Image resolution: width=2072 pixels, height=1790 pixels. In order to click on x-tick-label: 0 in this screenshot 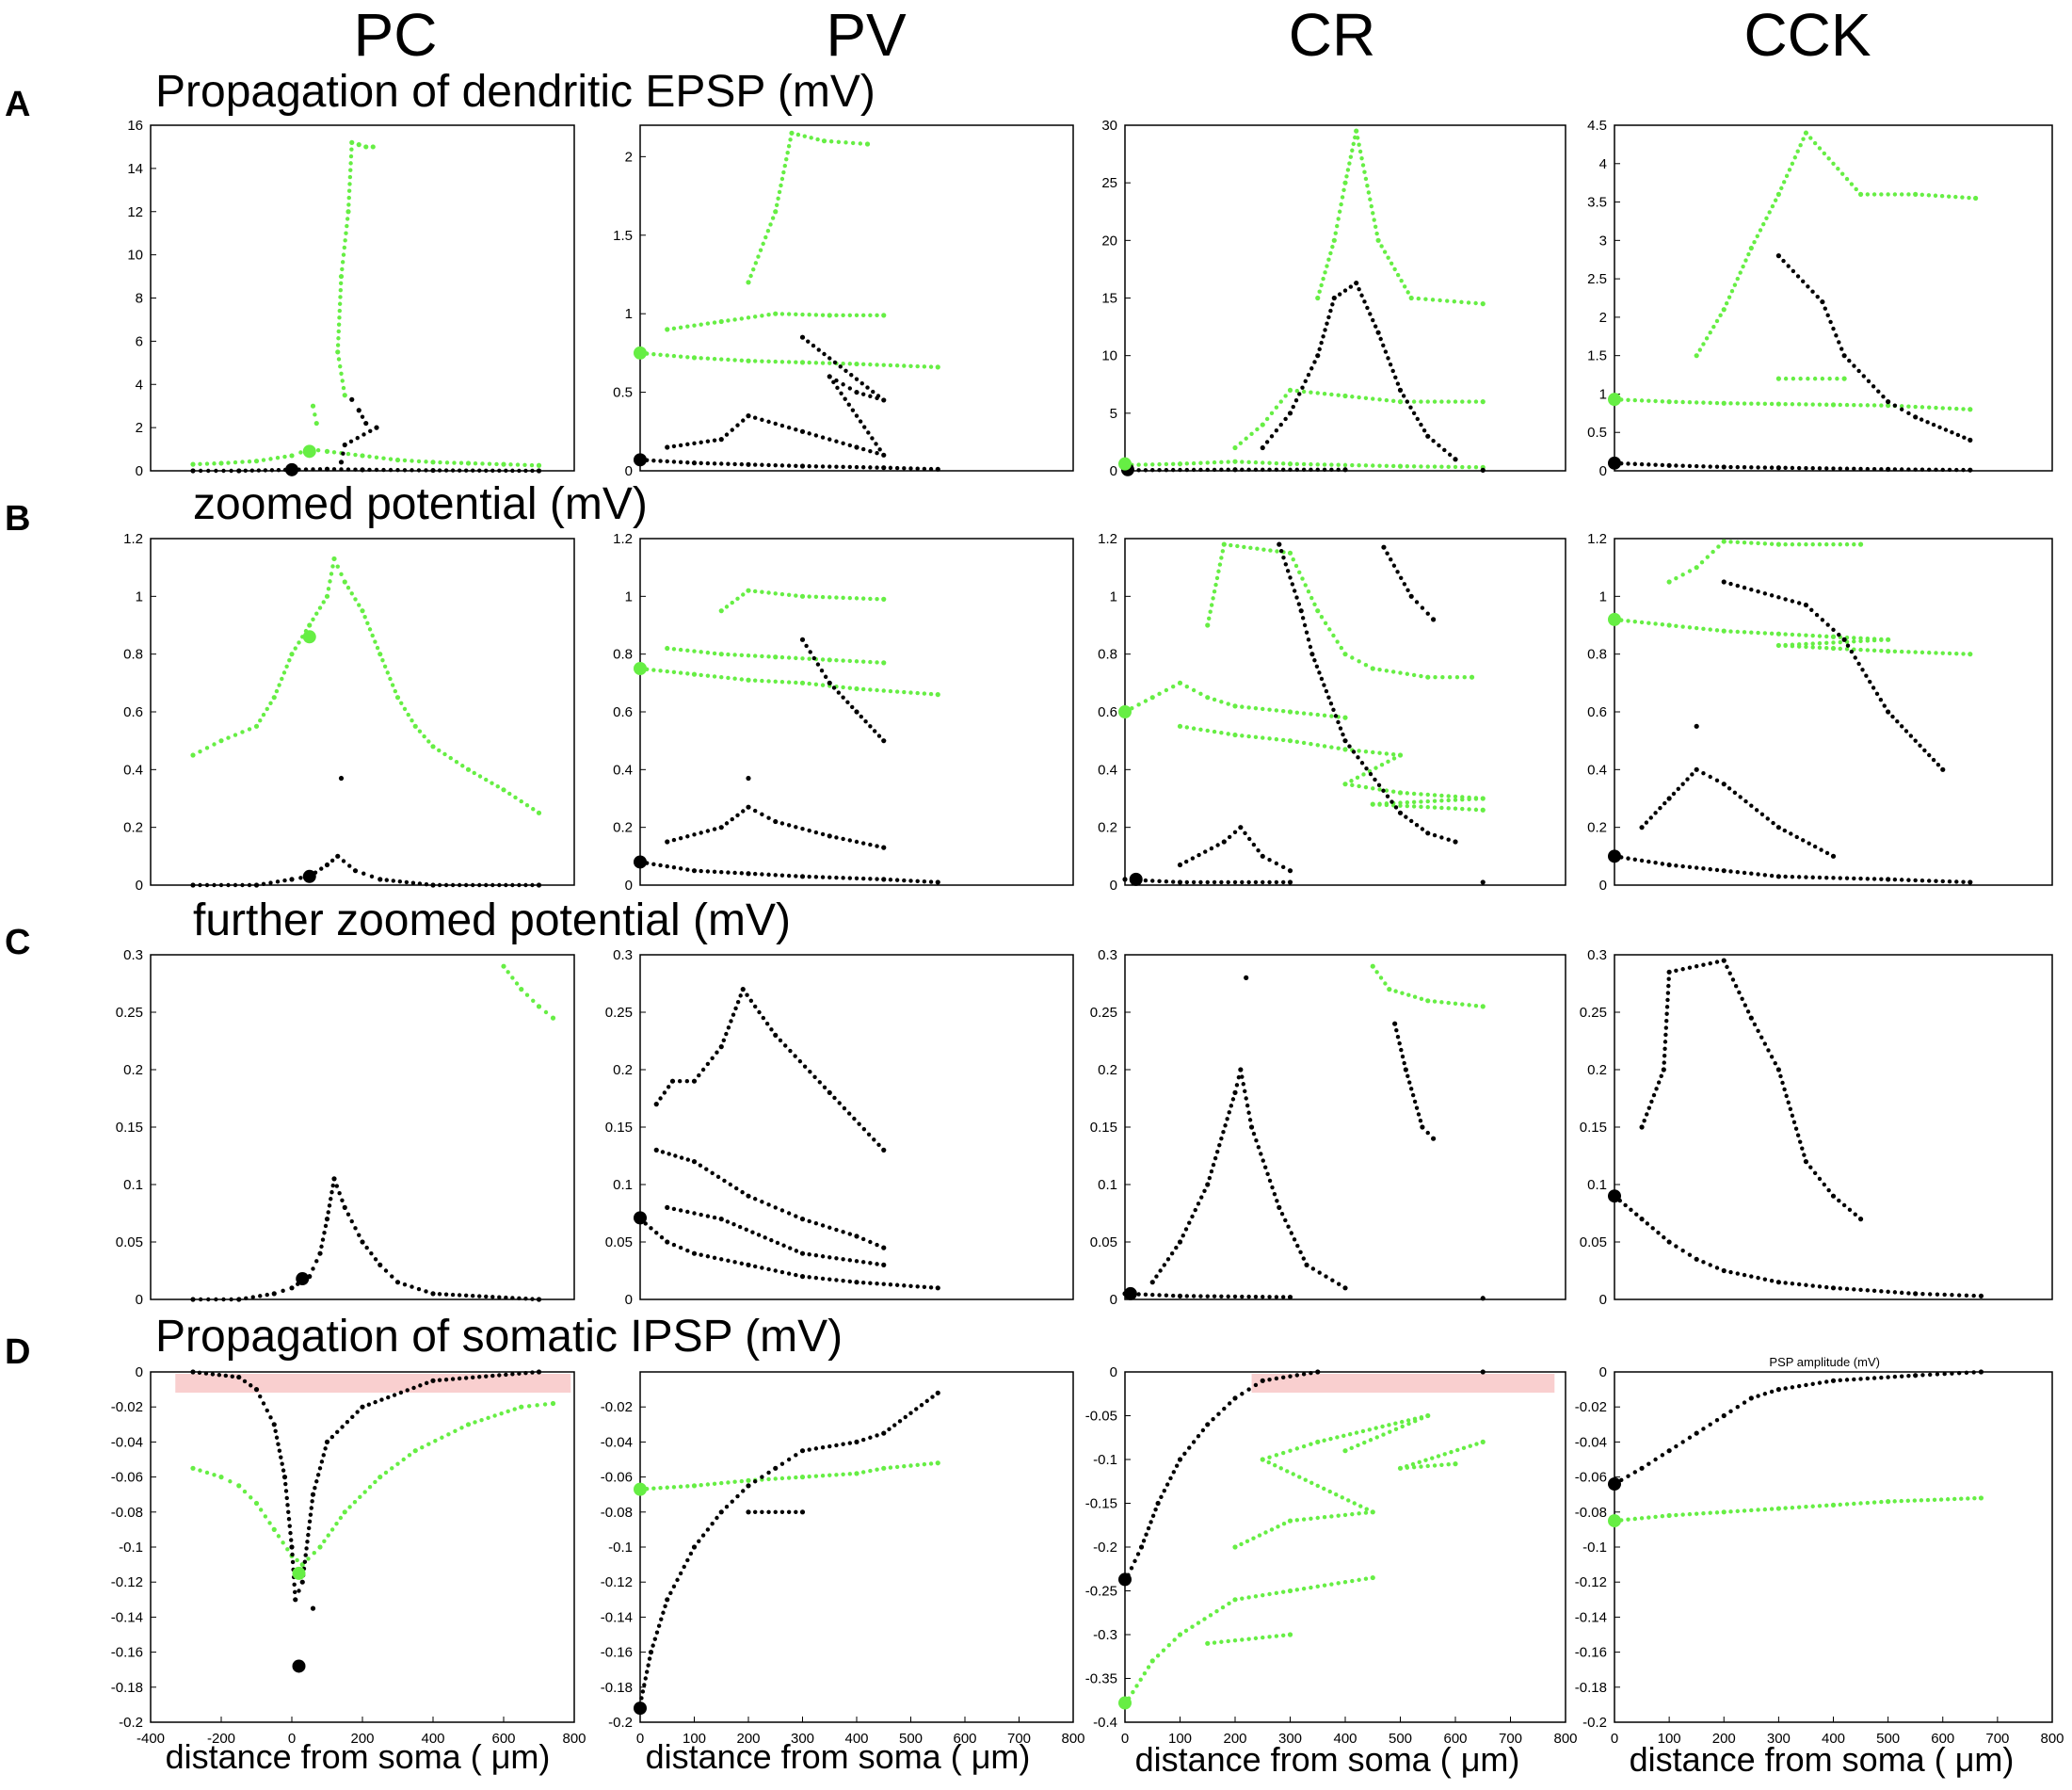, I will do `click(1125, 1739)`.